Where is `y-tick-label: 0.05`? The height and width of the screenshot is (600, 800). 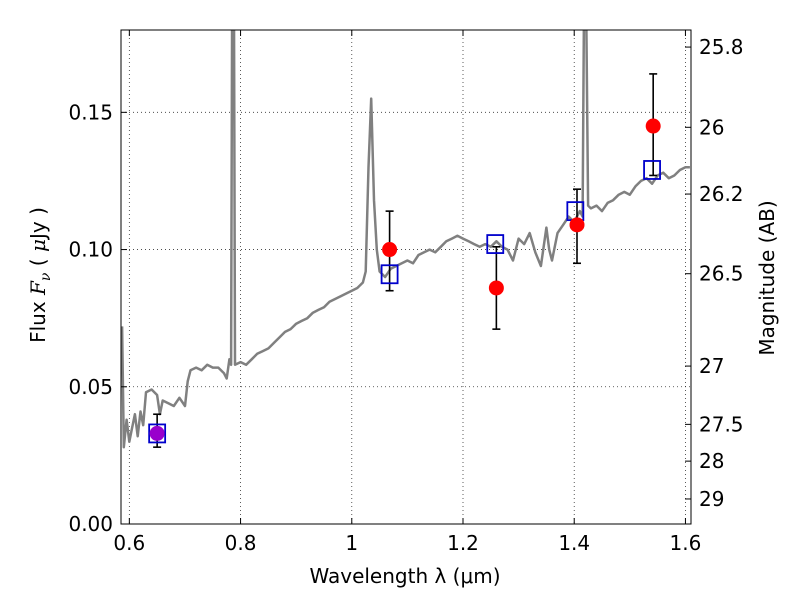 y-tick-label: 0.05 is located at coordinates (90, 387).